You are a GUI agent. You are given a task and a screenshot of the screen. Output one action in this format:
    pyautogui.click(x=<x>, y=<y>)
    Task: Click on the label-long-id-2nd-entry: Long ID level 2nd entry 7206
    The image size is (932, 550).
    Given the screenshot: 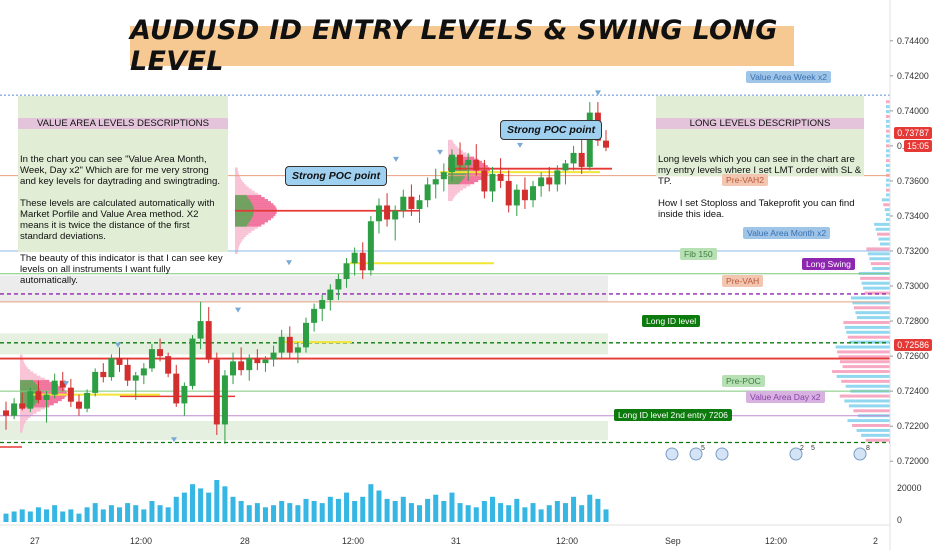 What is the action you would take?
    pyautogui.click(x=673, y=415)
    